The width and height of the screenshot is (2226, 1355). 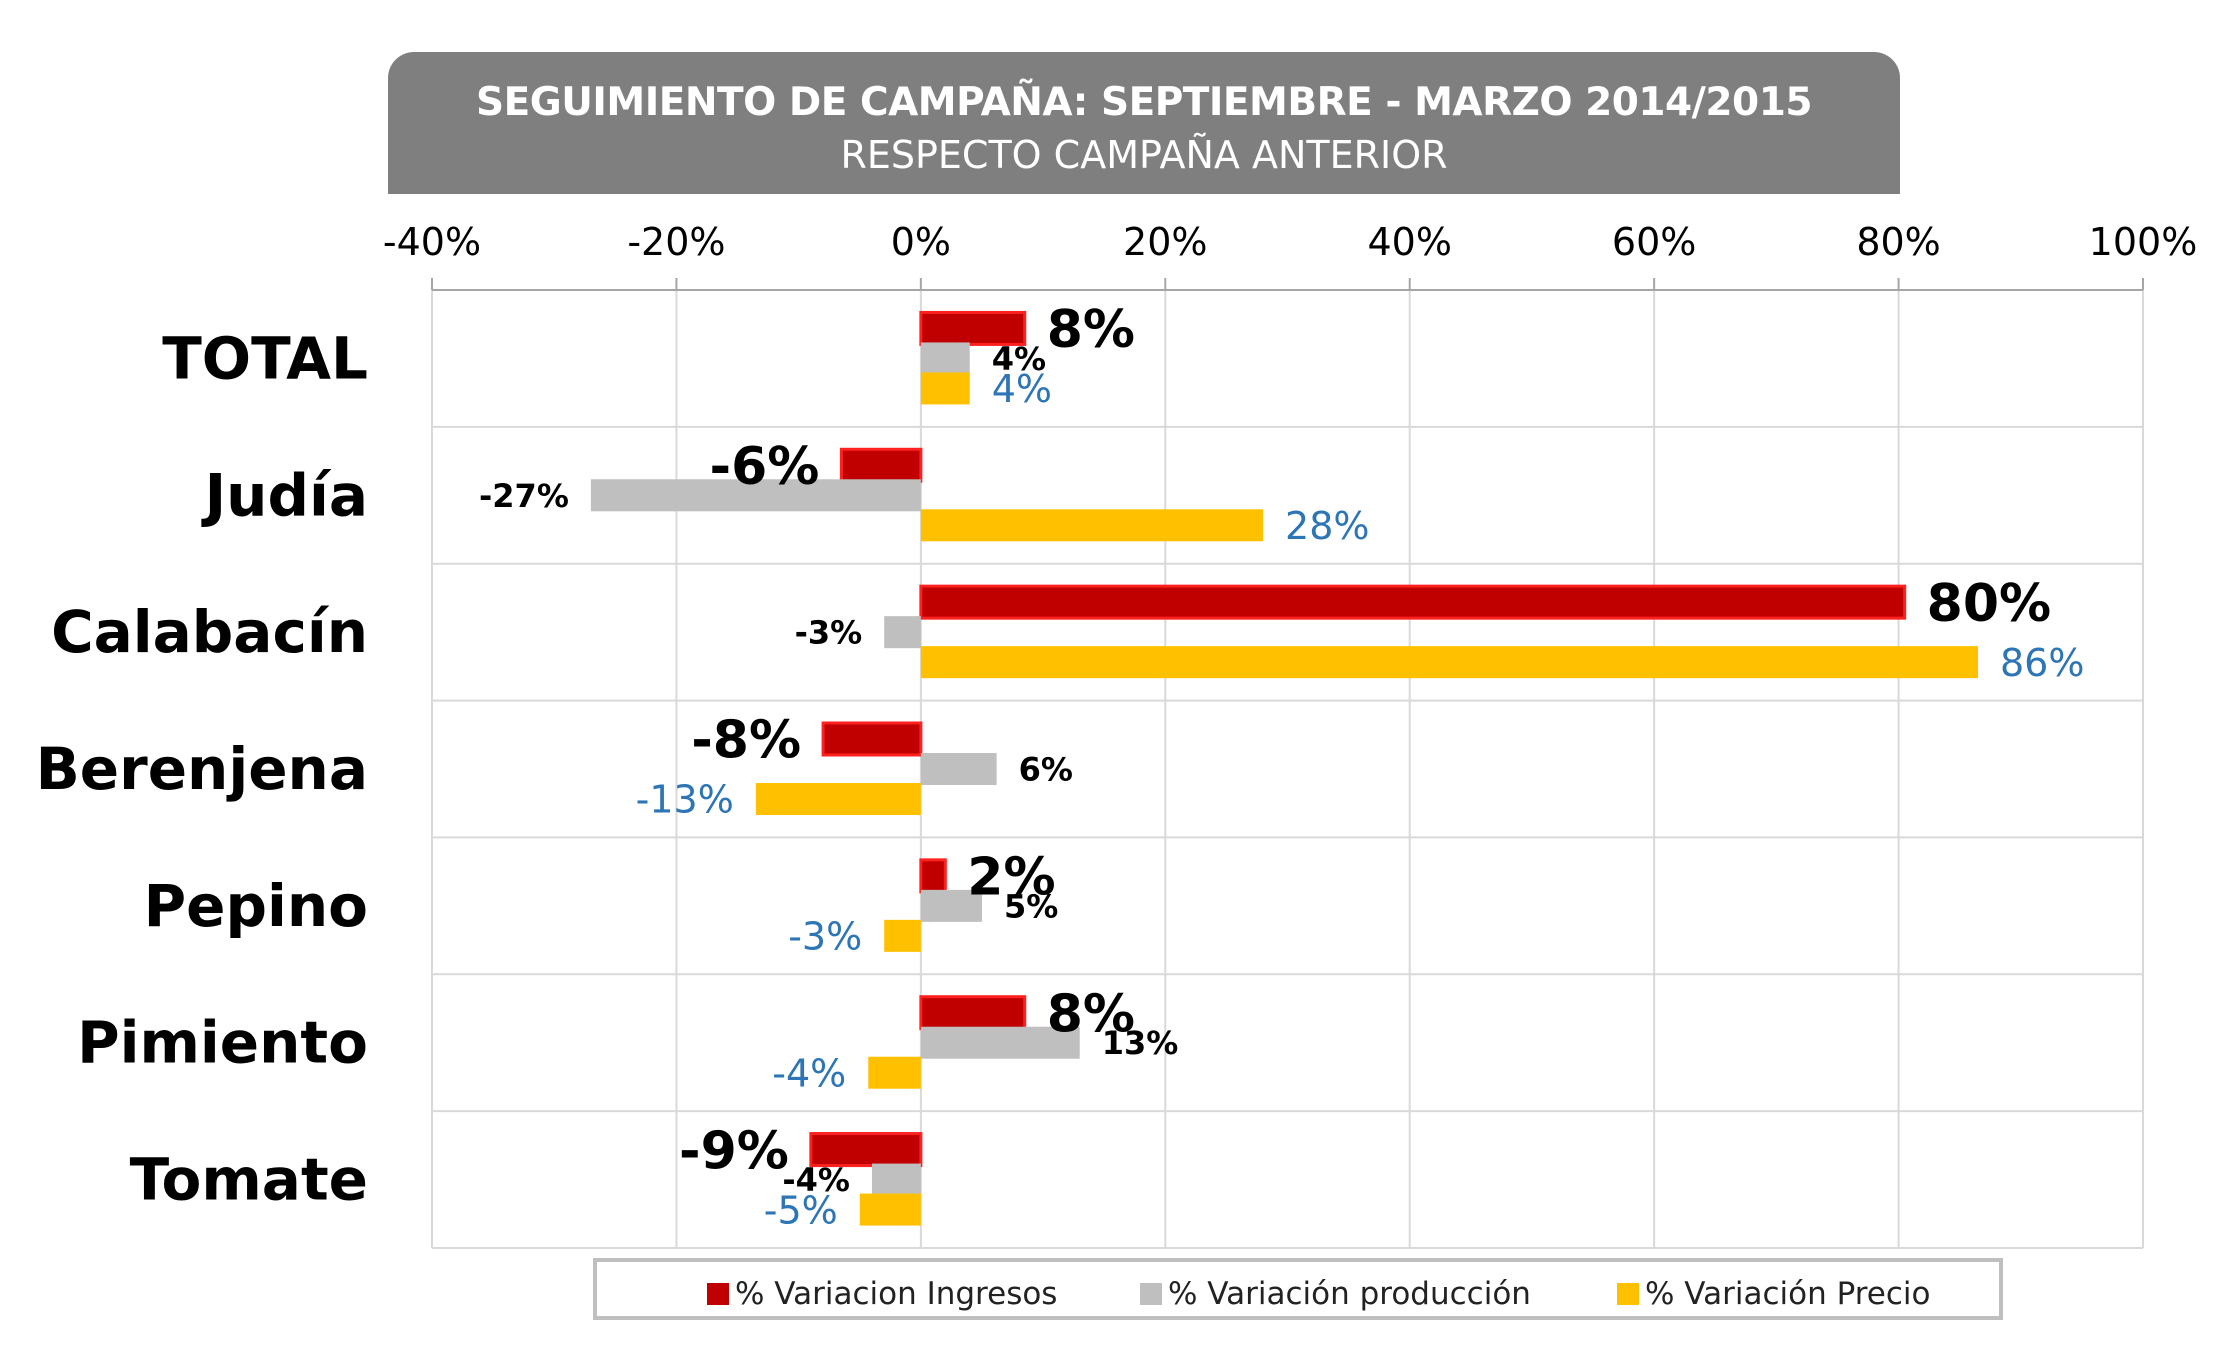 What do you see at coordinates (718, 1294) in the screenshot?
I see `legend-swatch-ingresos` at bounding box center [718, 1294].